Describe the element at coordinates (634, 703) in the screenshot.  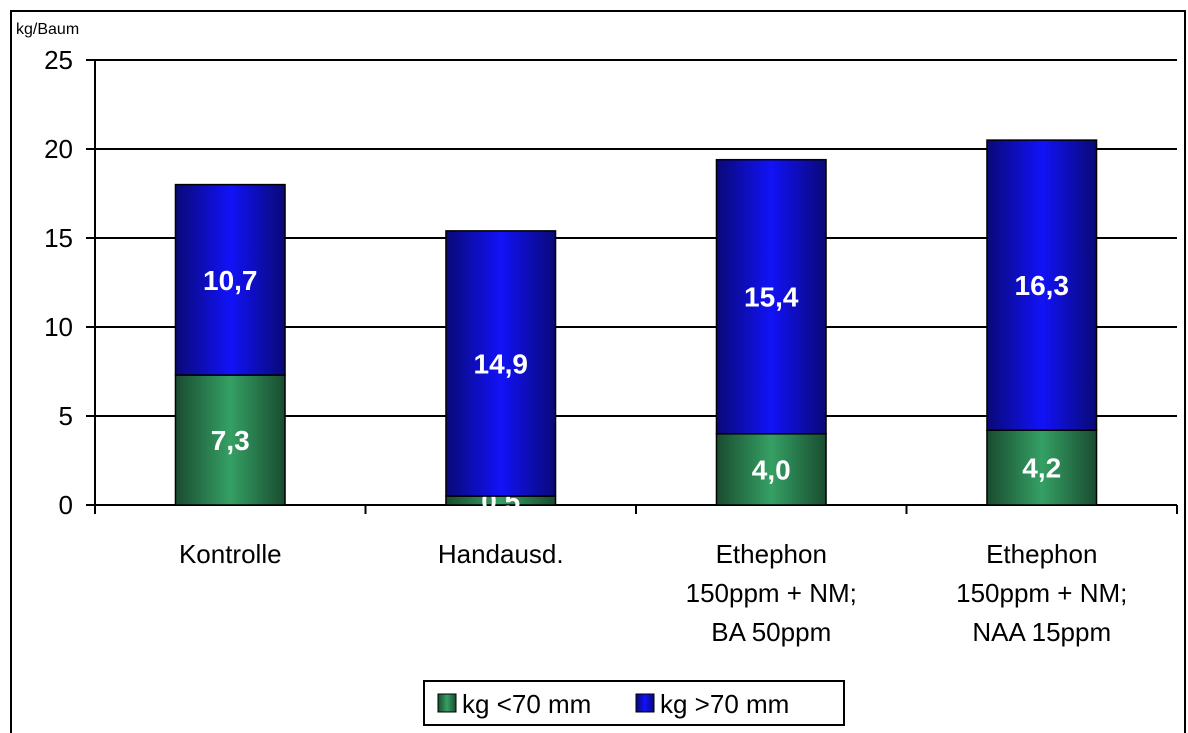
I see `legend` at that location.